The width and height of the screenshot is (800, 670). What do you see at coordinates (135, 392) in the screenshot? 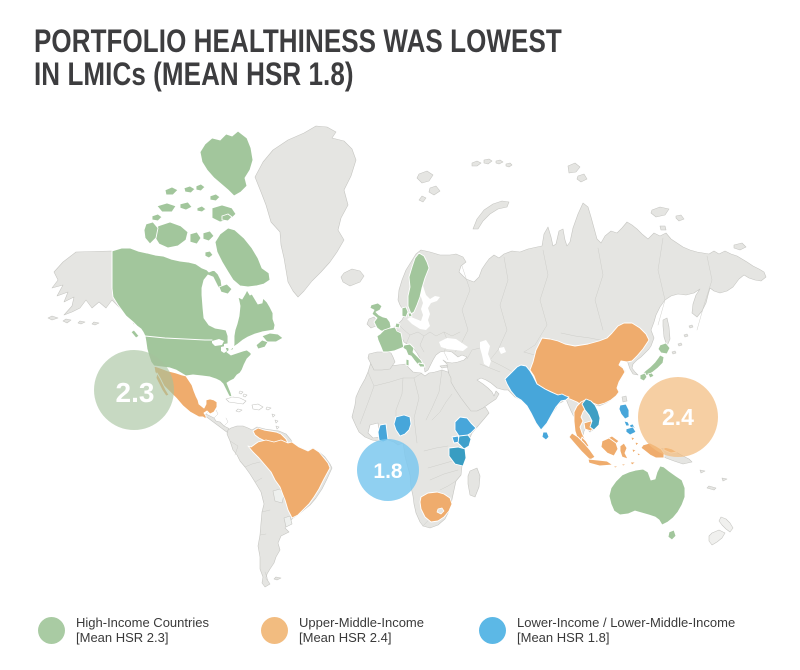
I see `svg-text: 2.3` at bounding box center [135, 392].